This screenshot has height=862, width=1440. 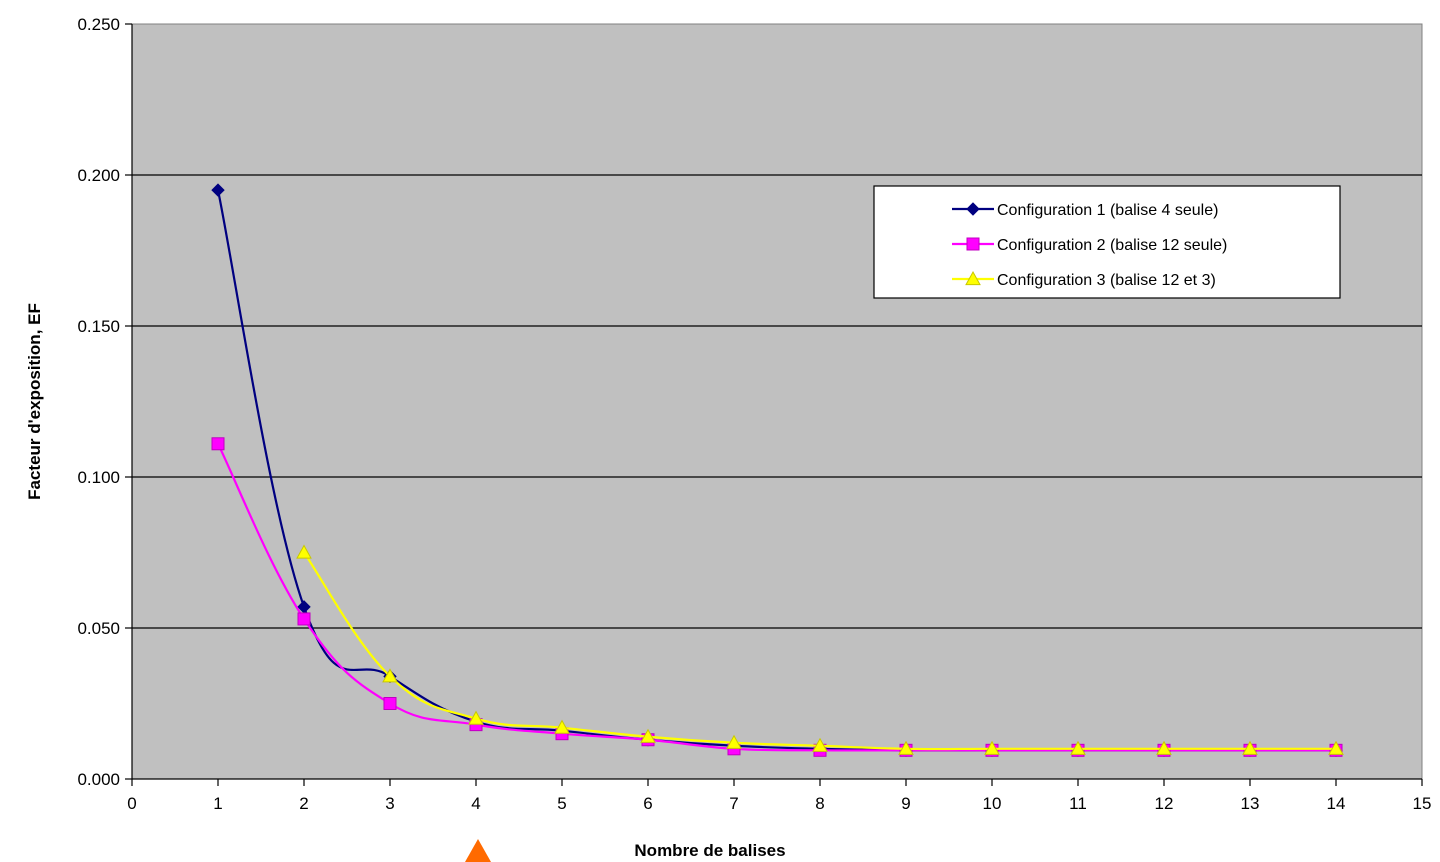 What do you see at coordinates (98, 175) in the screenshot?
I see `y-tick-label: 0.200` at bounding box center [98, 175].